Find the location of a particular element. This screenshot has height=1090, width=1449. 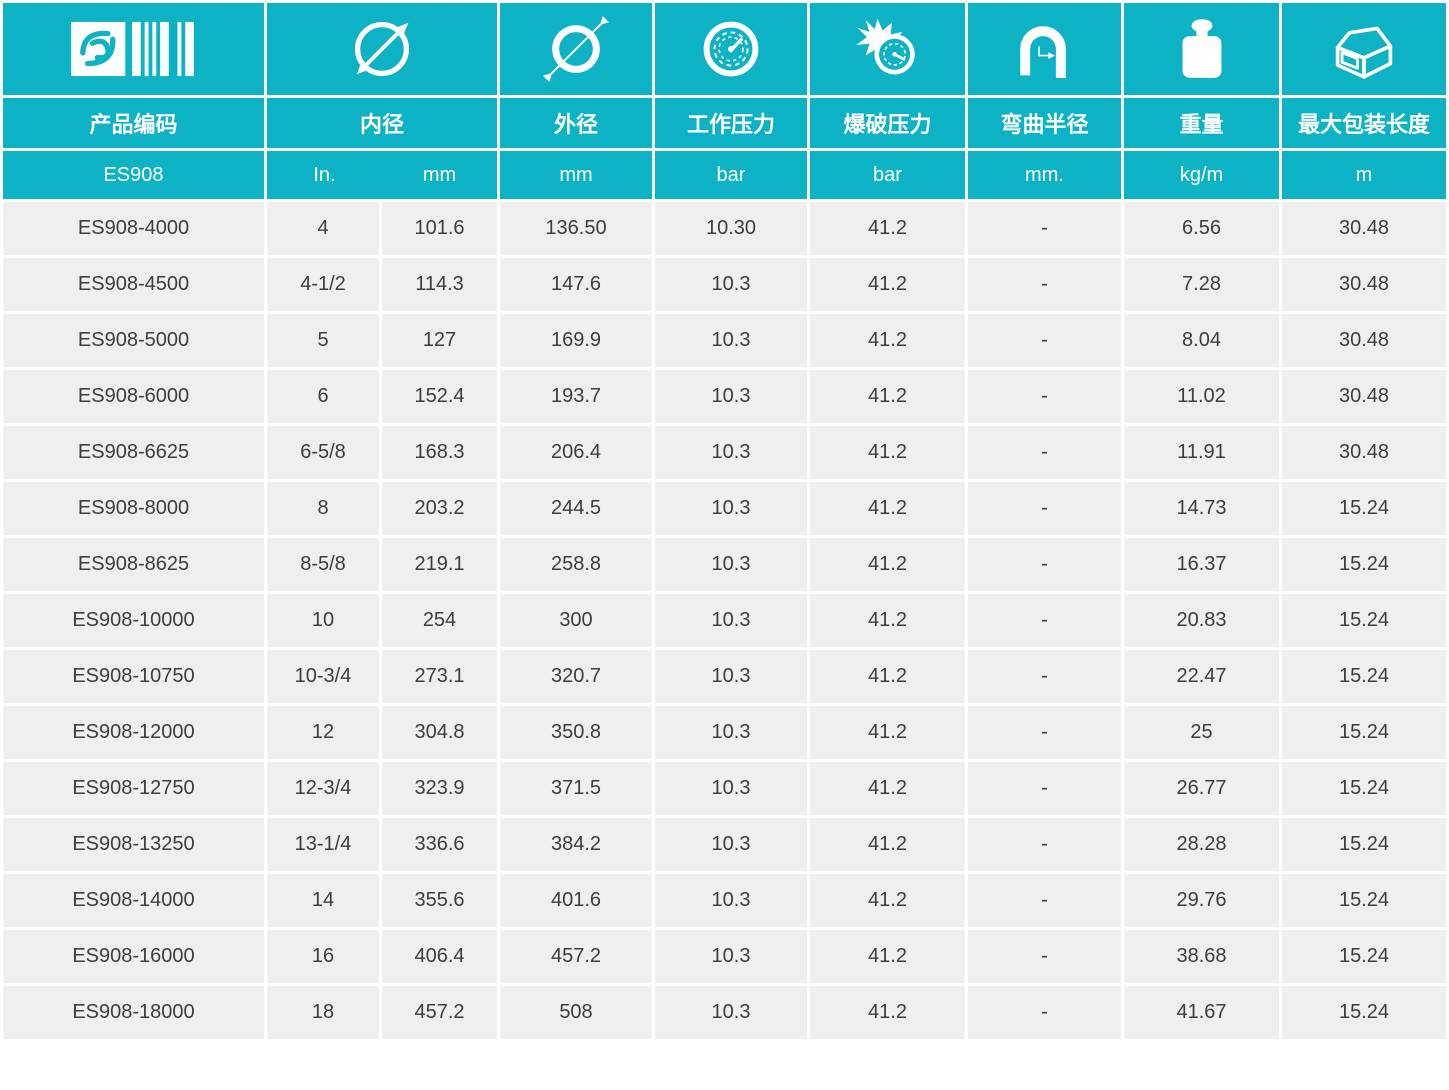

cell-in_mm: 127 is located at coordinates (439, 340).